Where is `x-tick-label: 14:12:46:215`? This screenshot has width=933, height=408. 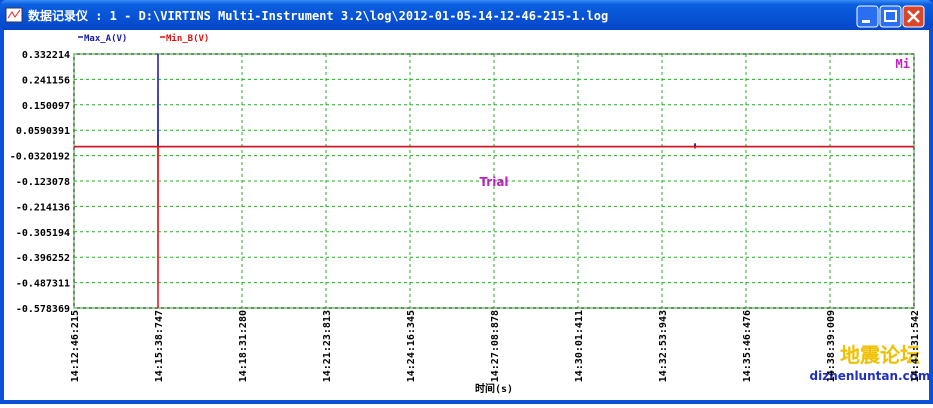 x-tick-label: 14:12:46:215 is located at coordinates (75, 346).